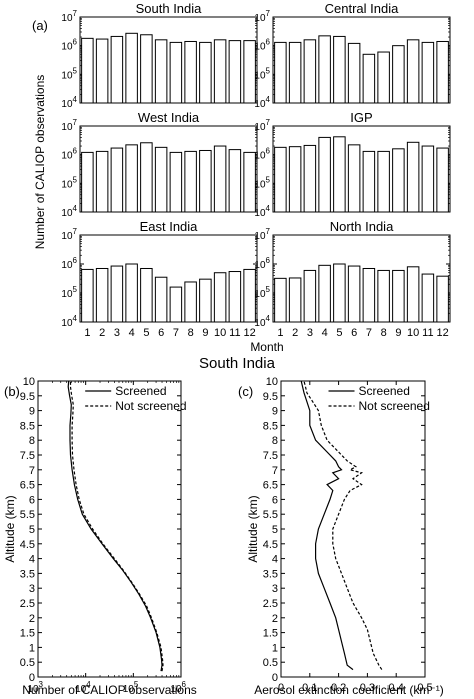 Image resolution: width=474 pixels, height=699 pixels. I want to click on y-tick-label: 3, so click(32, 589).